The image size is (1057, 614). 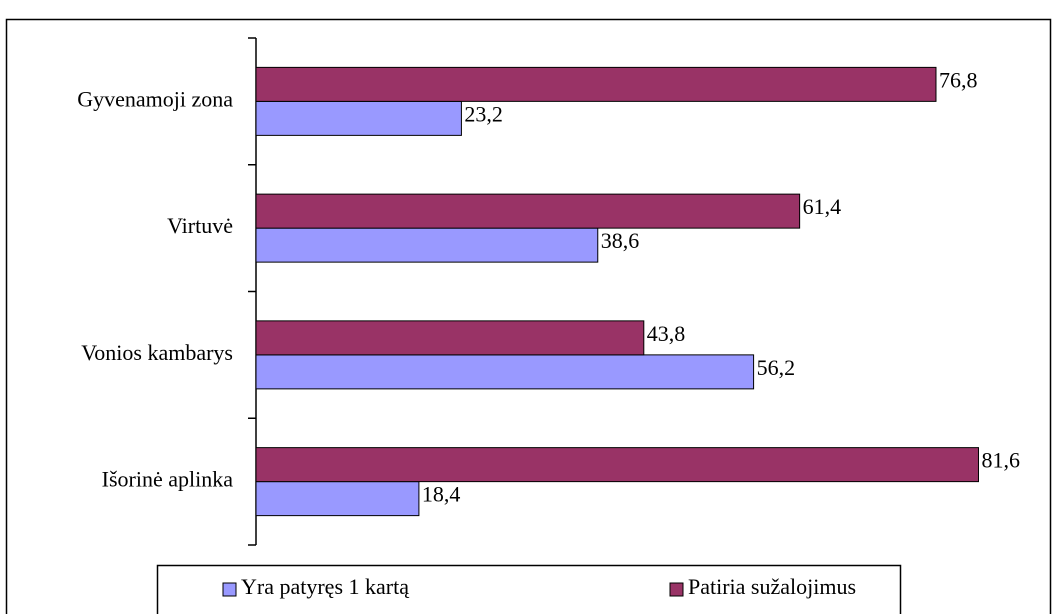 What do you see at coordinates (776, 367) in the screenshot?
I see `data-label: 56,2` at bounding box center [776, 367].